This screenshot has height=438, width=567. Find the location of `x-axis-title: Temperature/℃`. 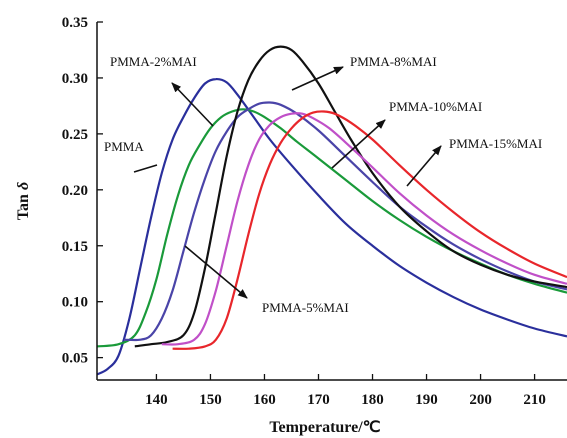

x-axis-title: Temperature/℃ is located at coordinates (324, 427).